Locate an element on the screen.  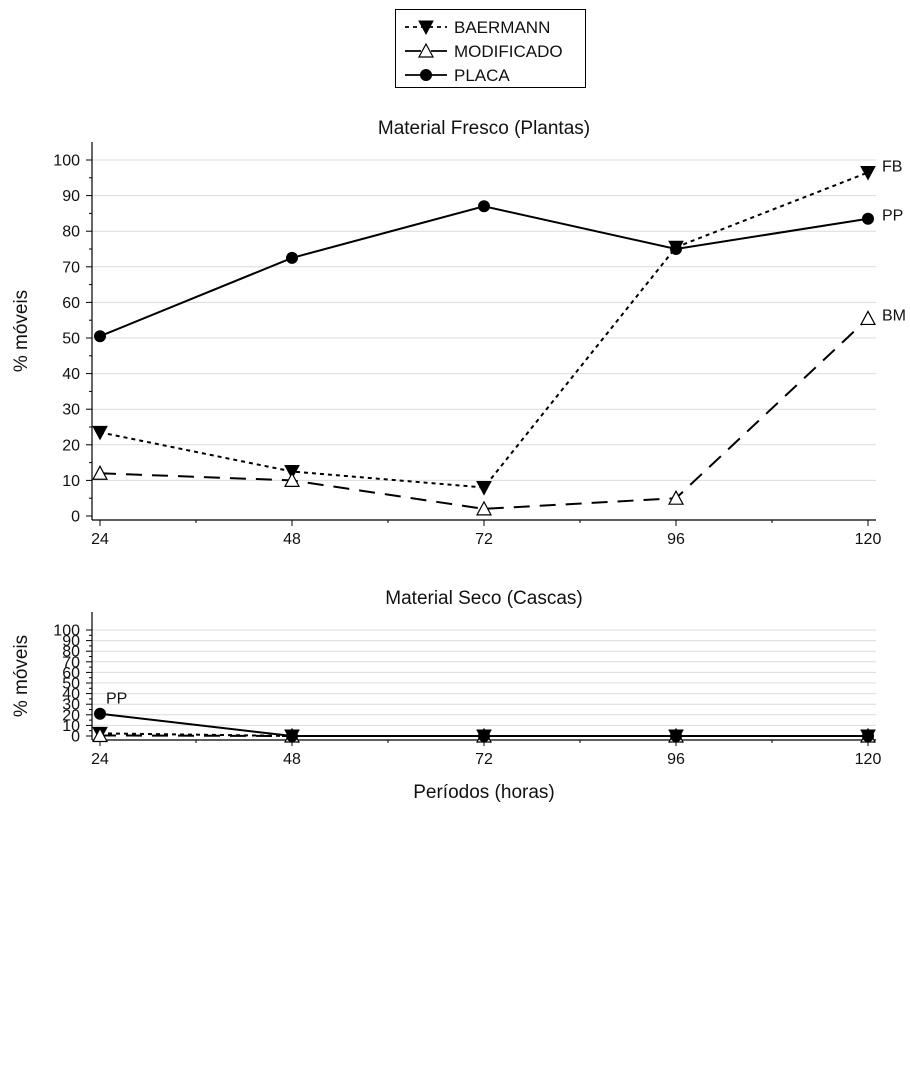
x-axis-title: Períodos (horas) is located at coordinates (484, 792).